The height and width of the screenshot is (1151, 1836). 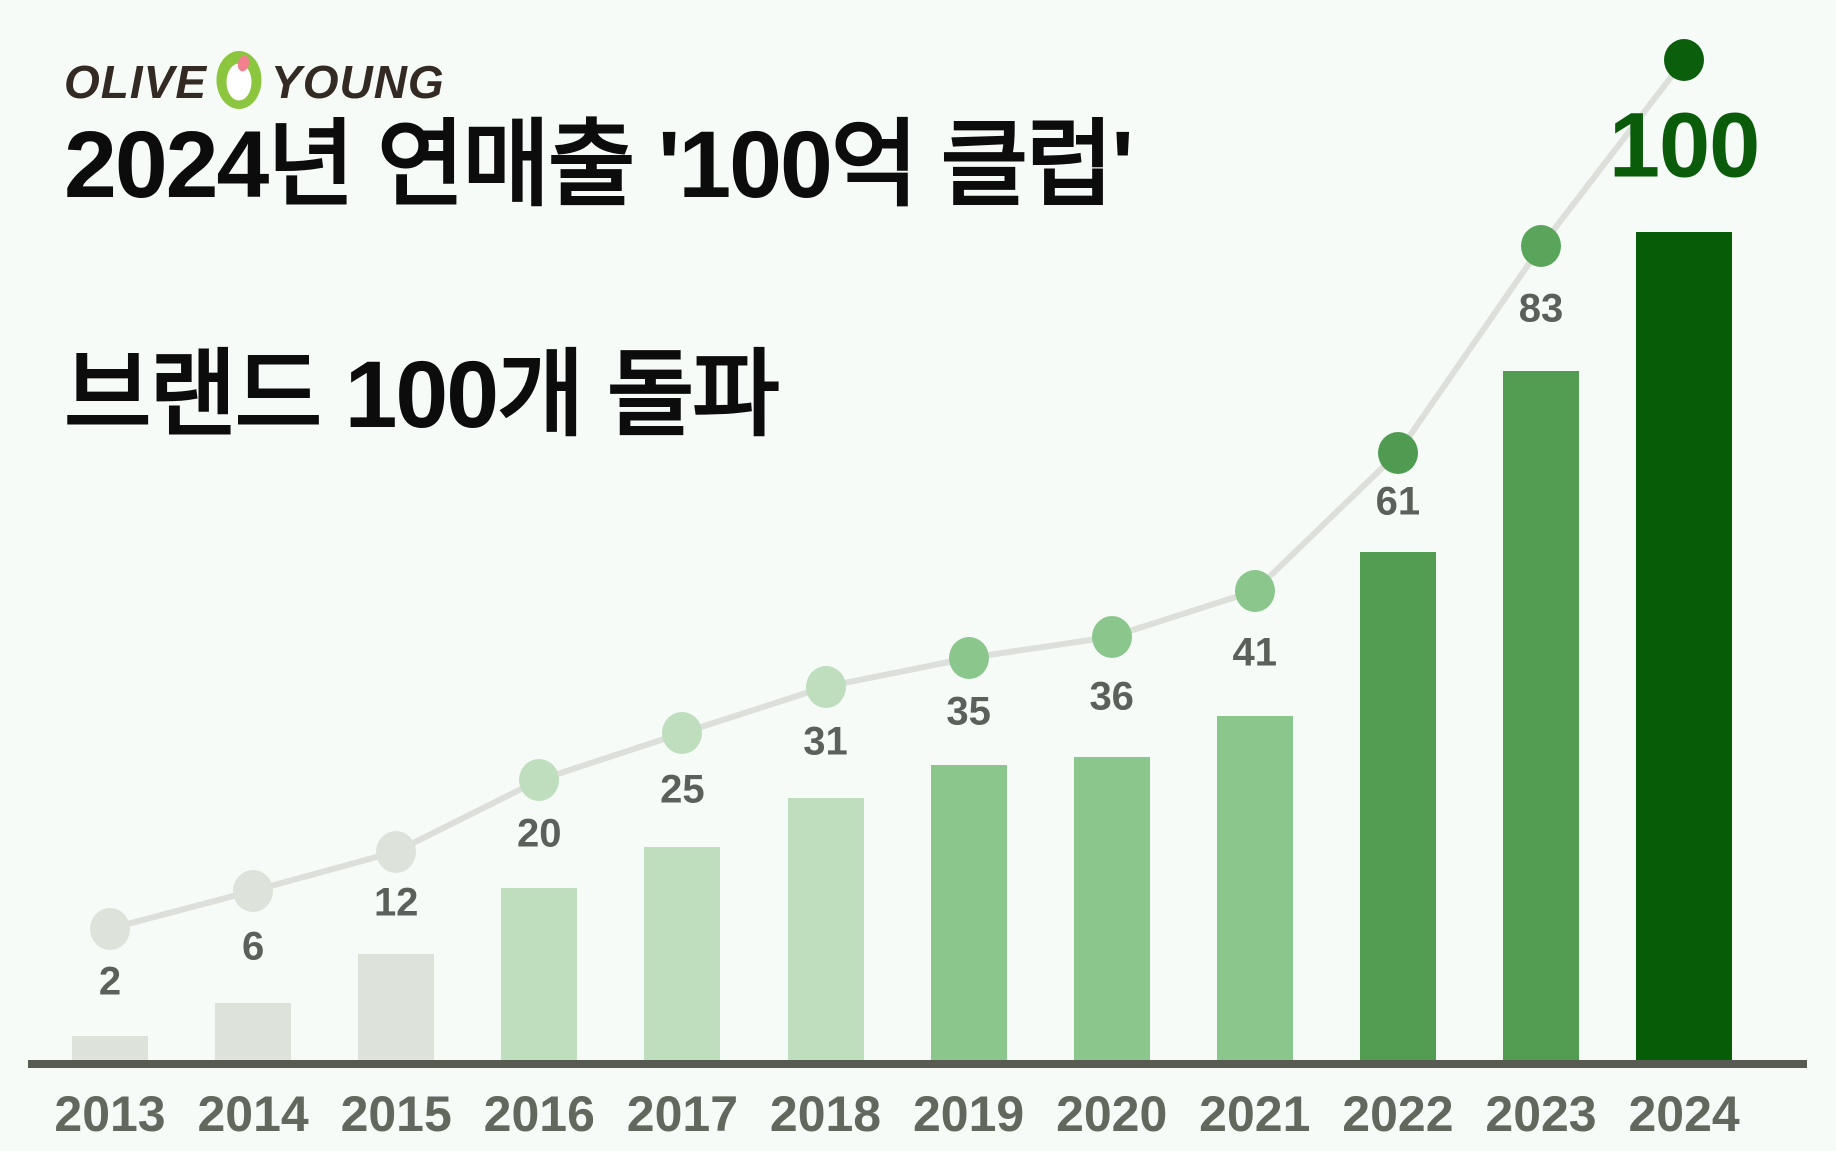 What do you see at coordinates (110, 1114) in the screenshot?
I see `year-label-2013: 2013` at bounding box center [110, 1114].